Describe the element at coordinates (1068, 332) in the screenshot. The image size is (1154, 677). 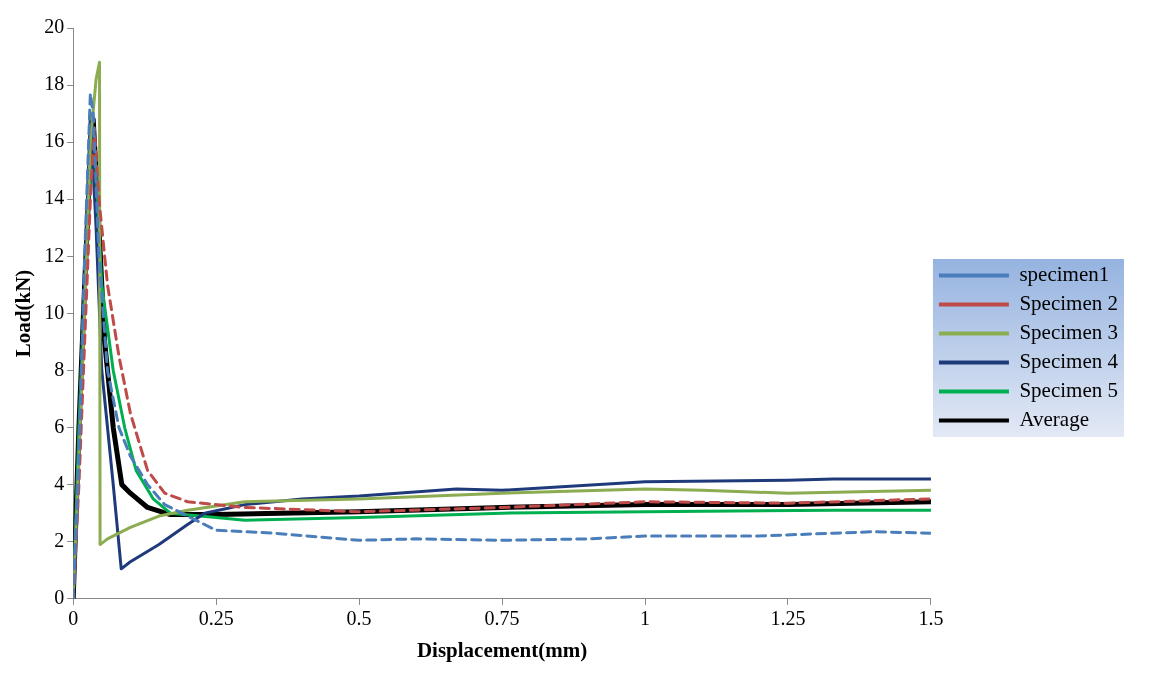
I see `legend-label: Specimen 3` at that location.